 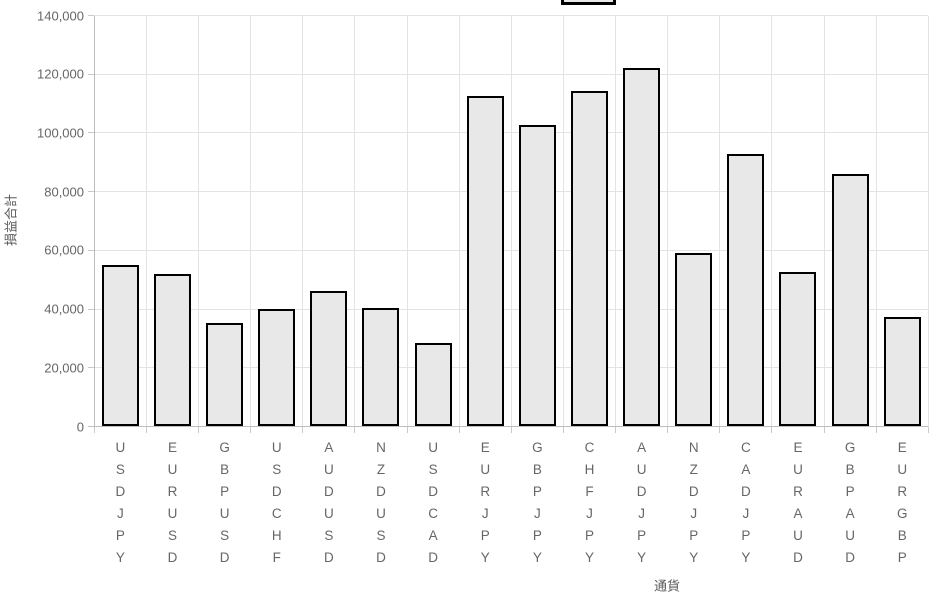 I want to click on y-tick-label-0: 0, so click(x=80, y=426).